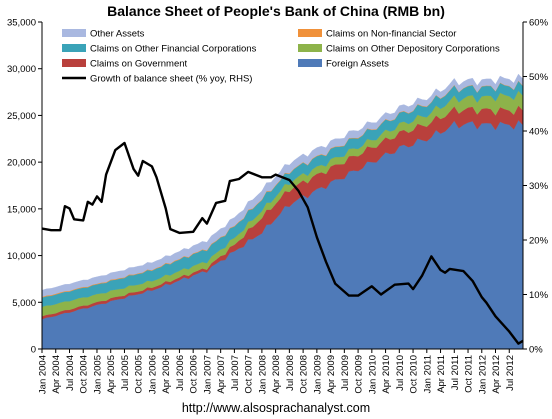 The image size is (552, 419). What do you see at coordinates (111, 374) in the screenshot?
I see `x-tick-label: Apr 2005` at bounding box center [111, 374].